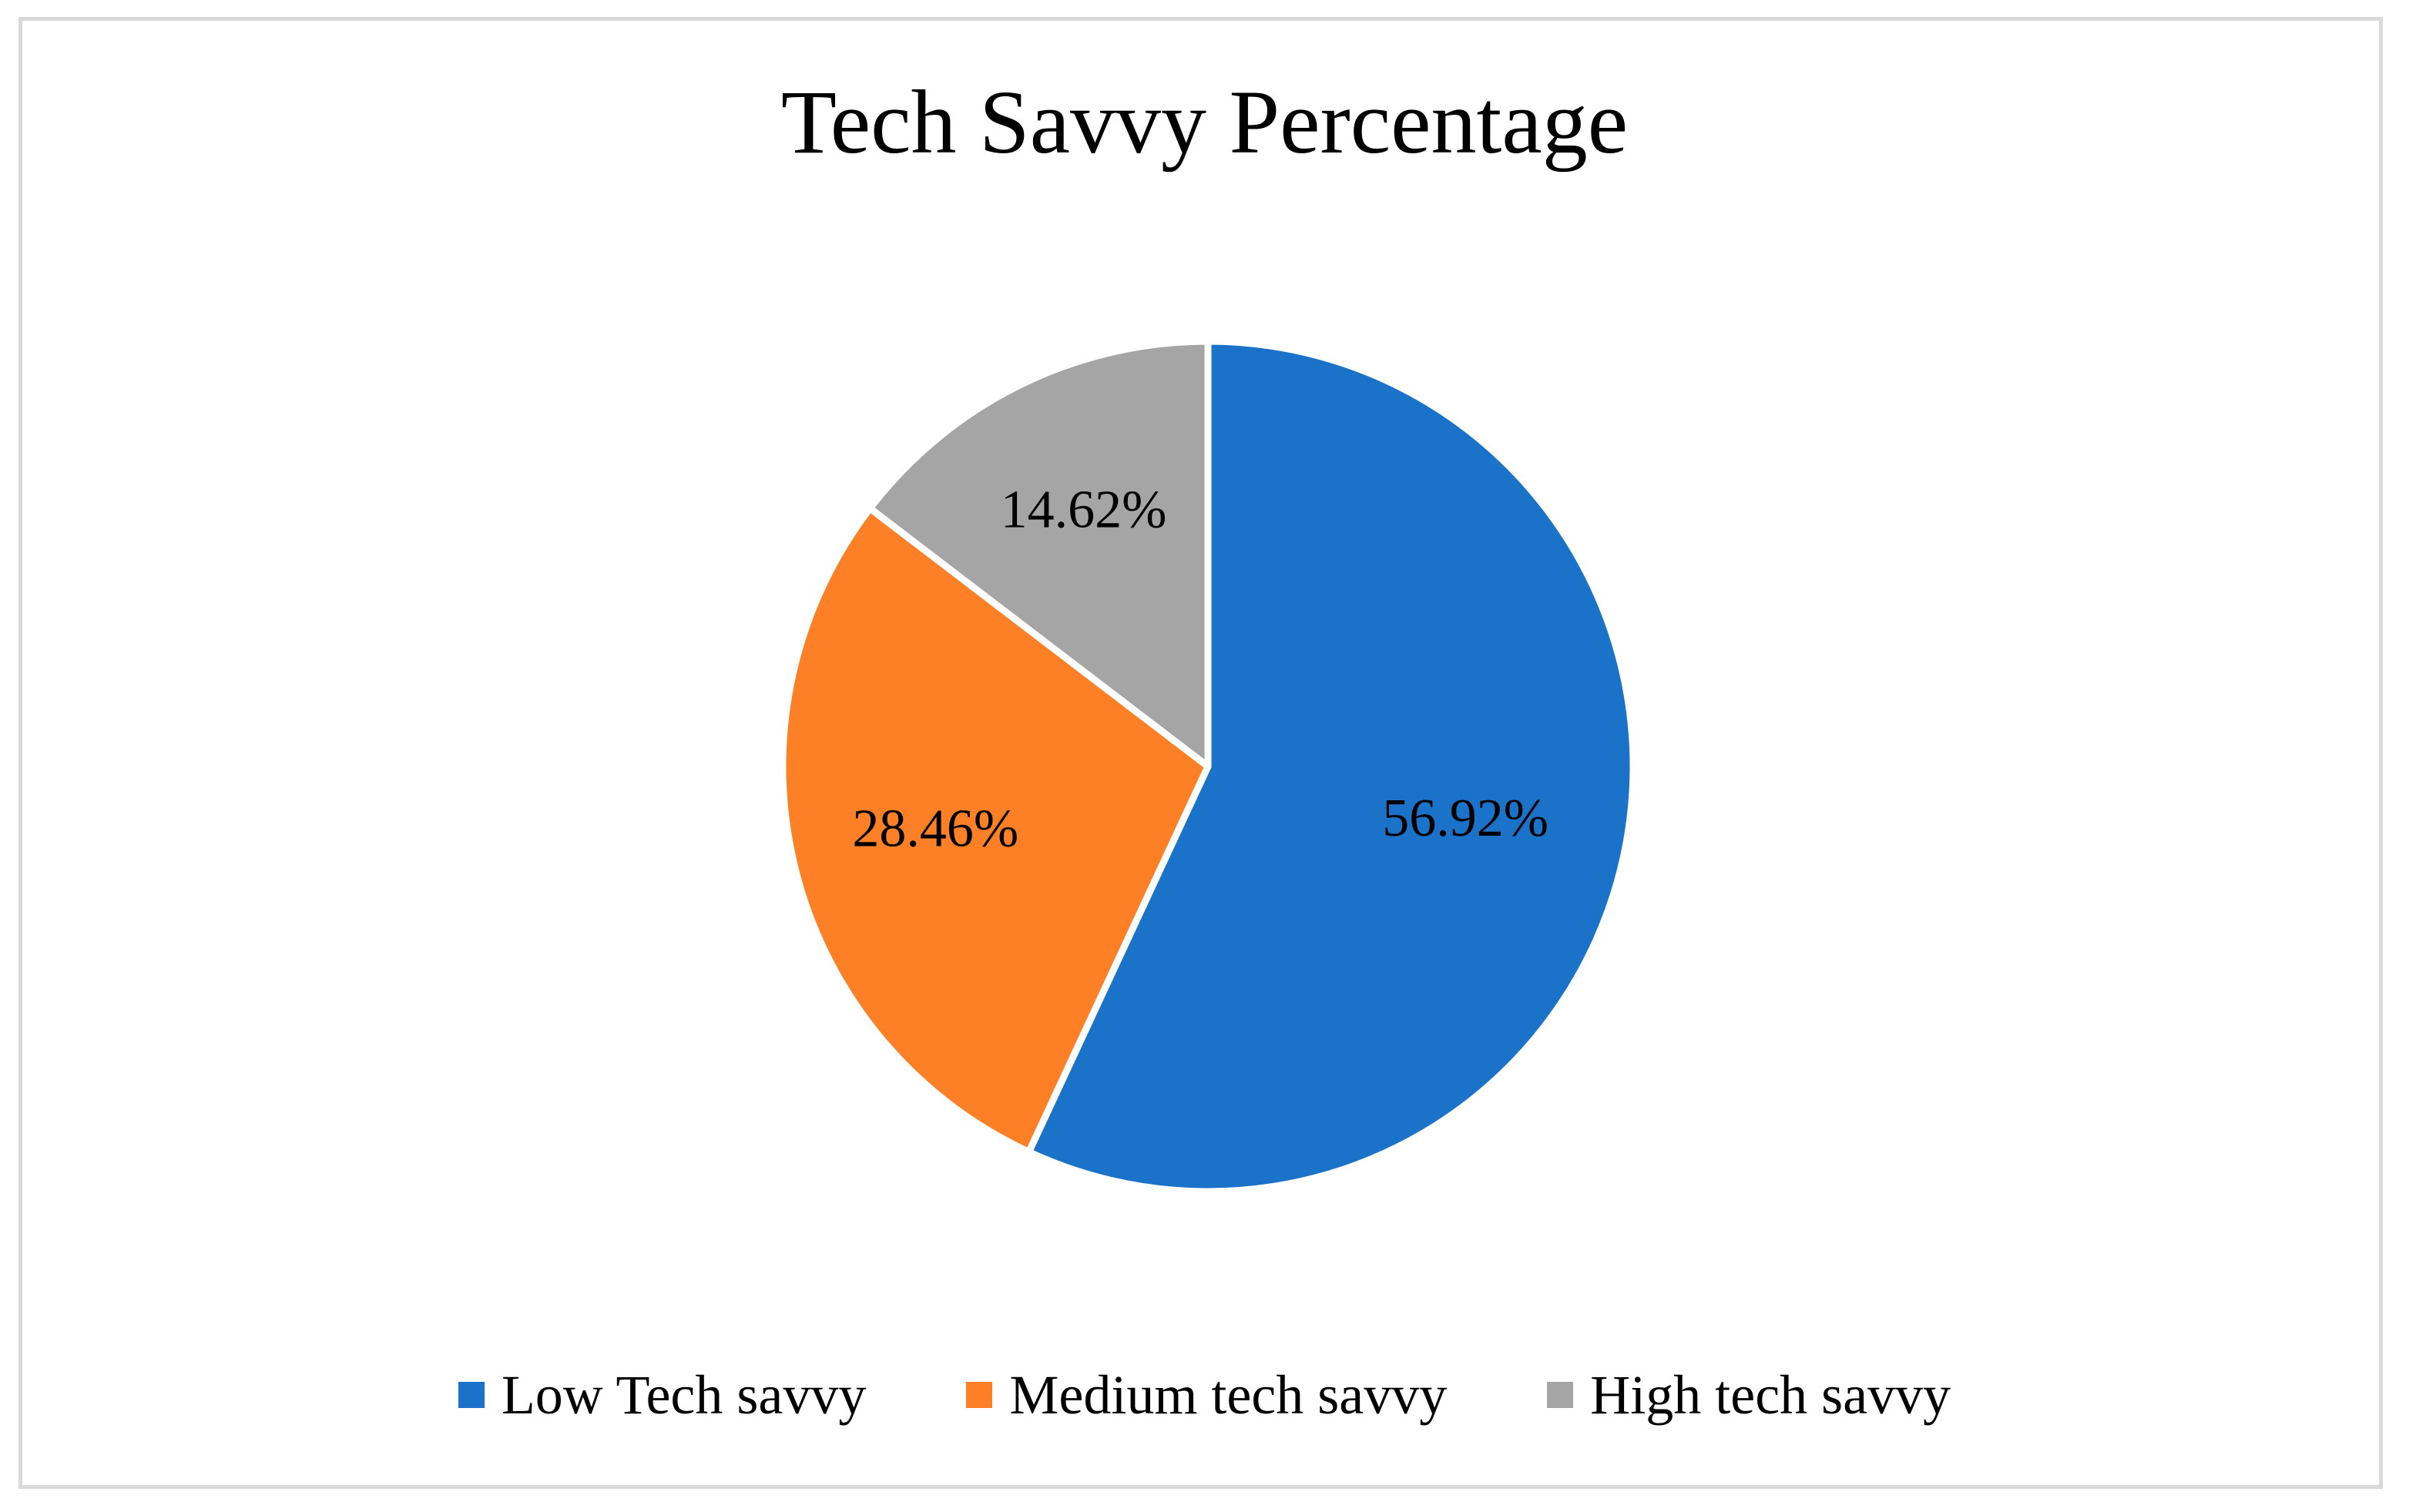  I want to click on legend-item-high: High tech savvy, so click(1749, 1395).